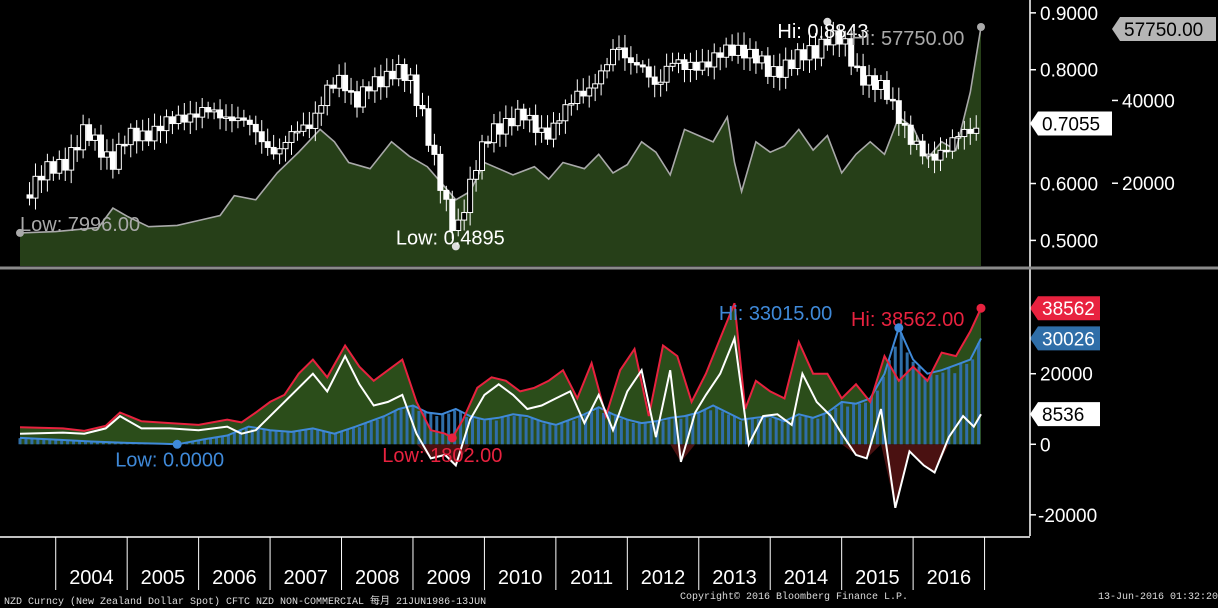 Image resolution: width=1218 pixels, height=608 pixels. What do you see at coordinates (1066, 375) in the screenshot?
I see `cftc-tick-label: 20000` at bounding box center [1066, 375].